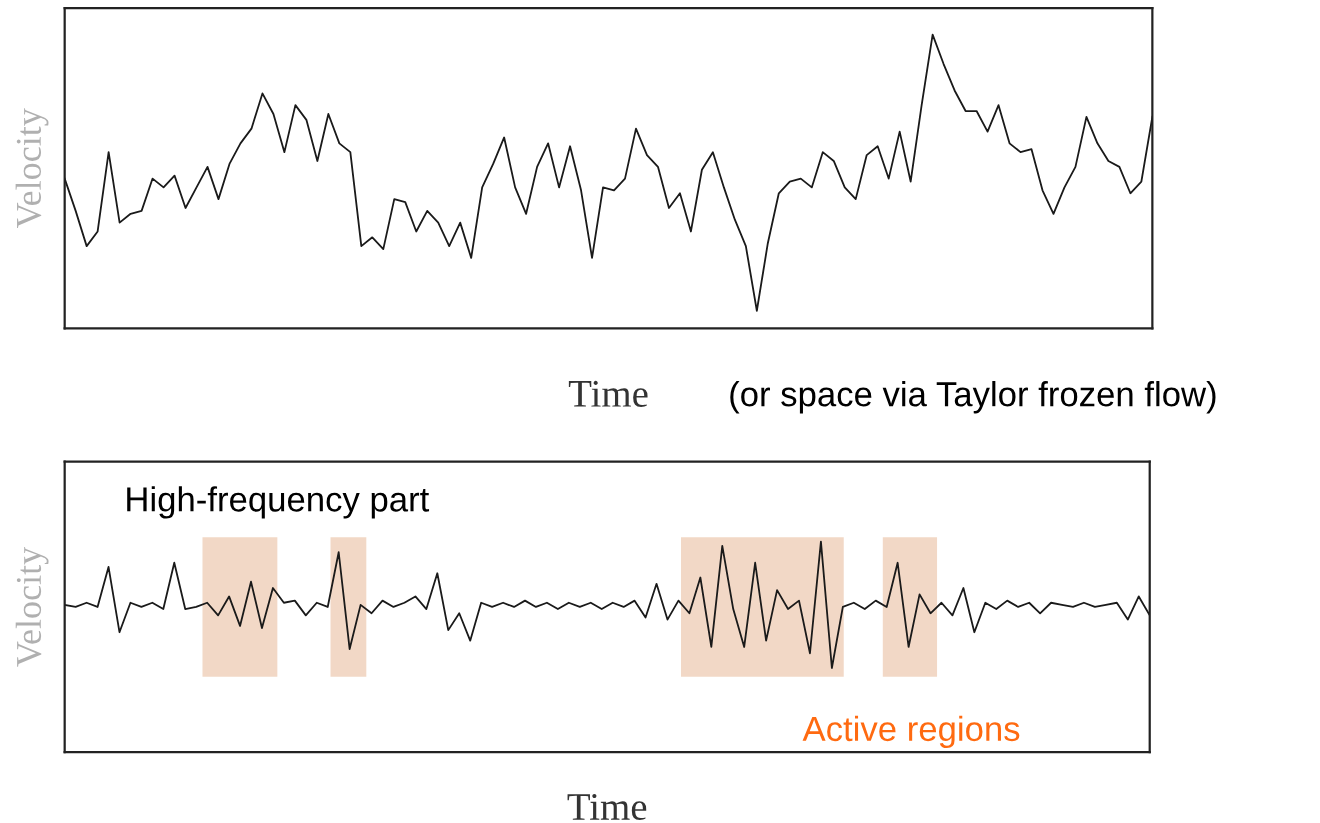  Describe the element at coordinates (973, 397) in the screenshot. I see `text: (or space via Taylor frozen flow)` at that location.